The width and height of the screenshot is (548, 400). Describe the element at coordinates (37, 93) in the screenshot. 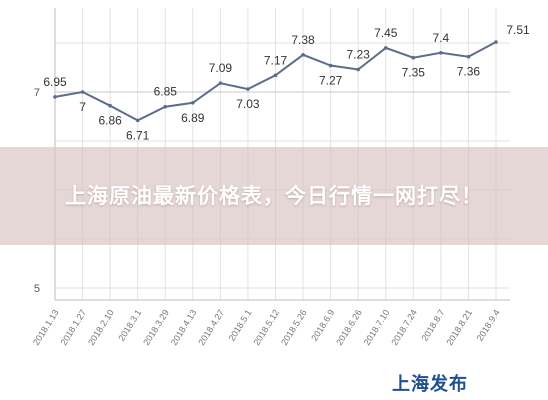

I see `y-tick-label: 7` at that location.